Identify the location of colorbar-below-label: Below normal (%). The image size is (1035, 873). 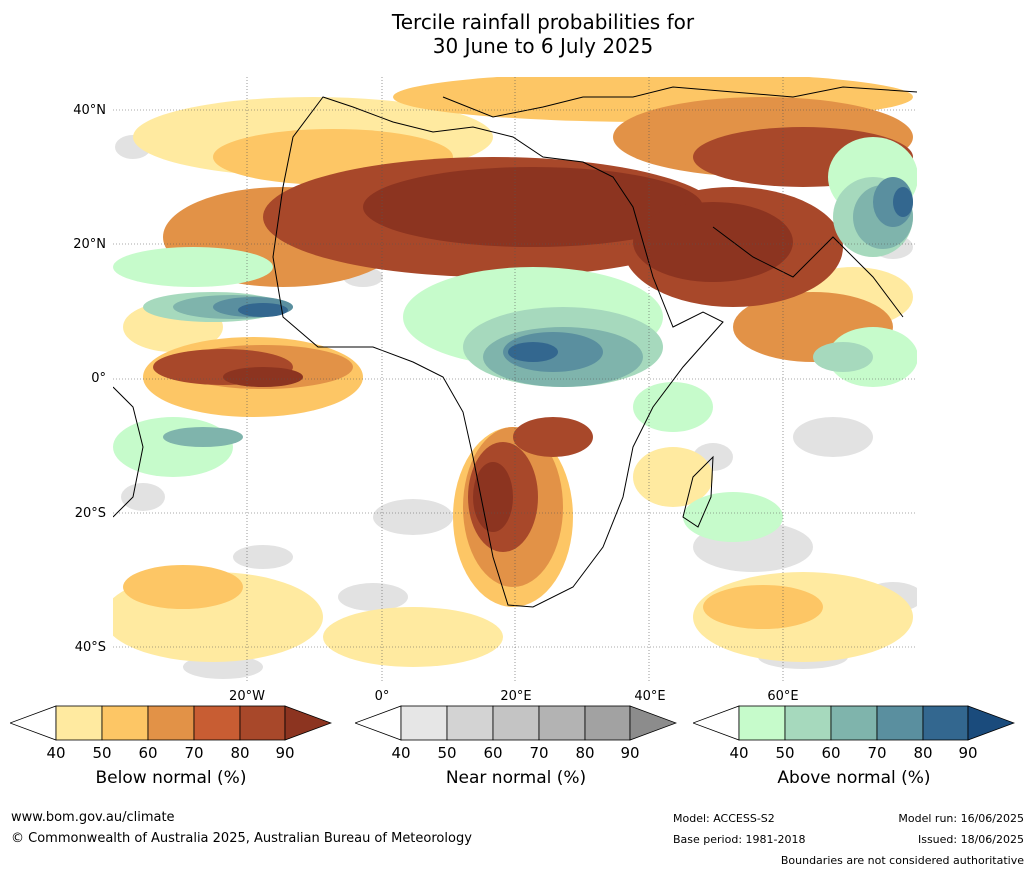
(171, 778).